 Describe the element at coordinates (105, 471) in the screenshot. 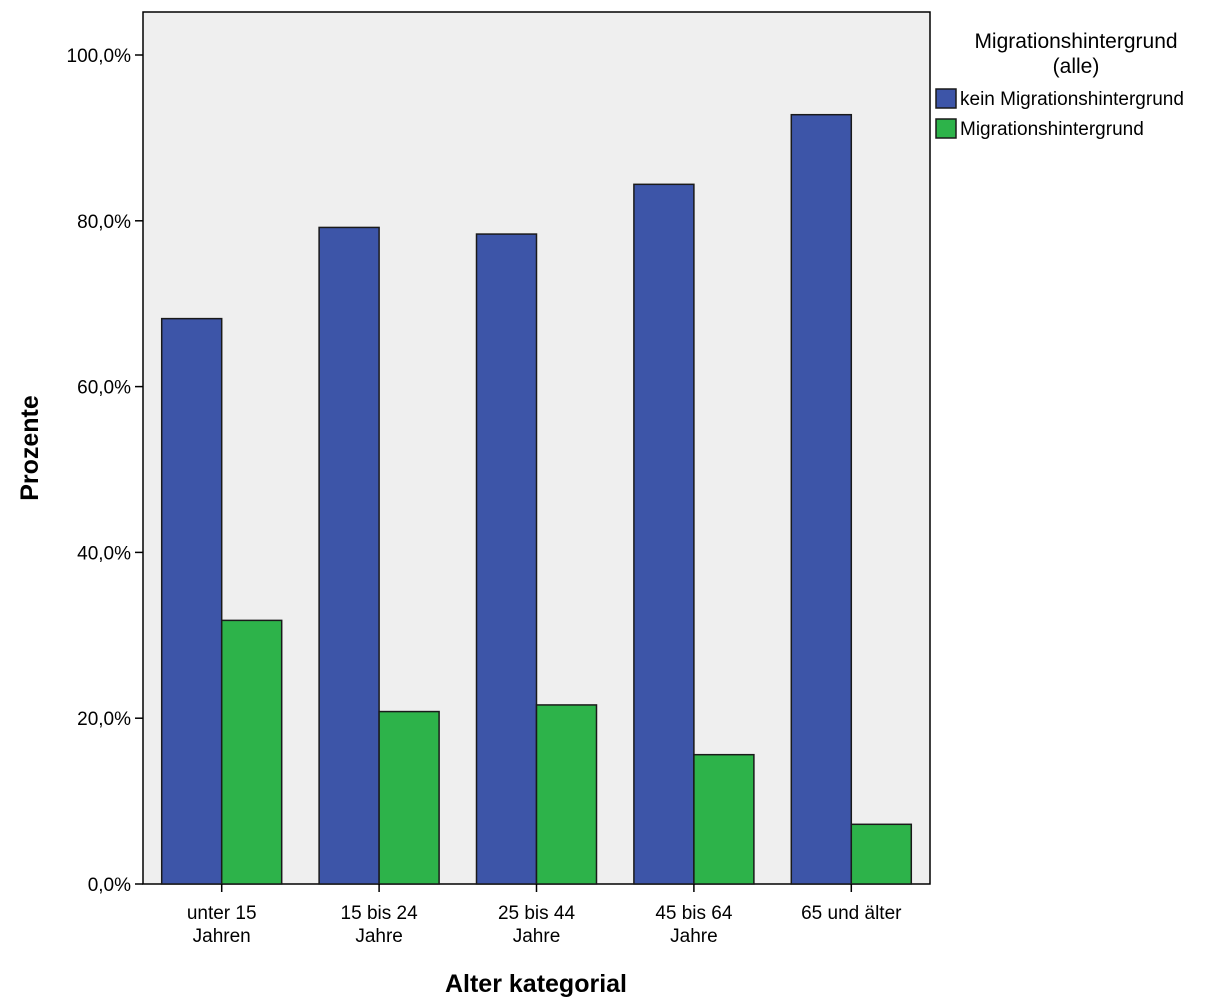

I see `y-axis: 0,0% 20,0% 40,0% 60,0% 80,0% 100,0%` at that location.